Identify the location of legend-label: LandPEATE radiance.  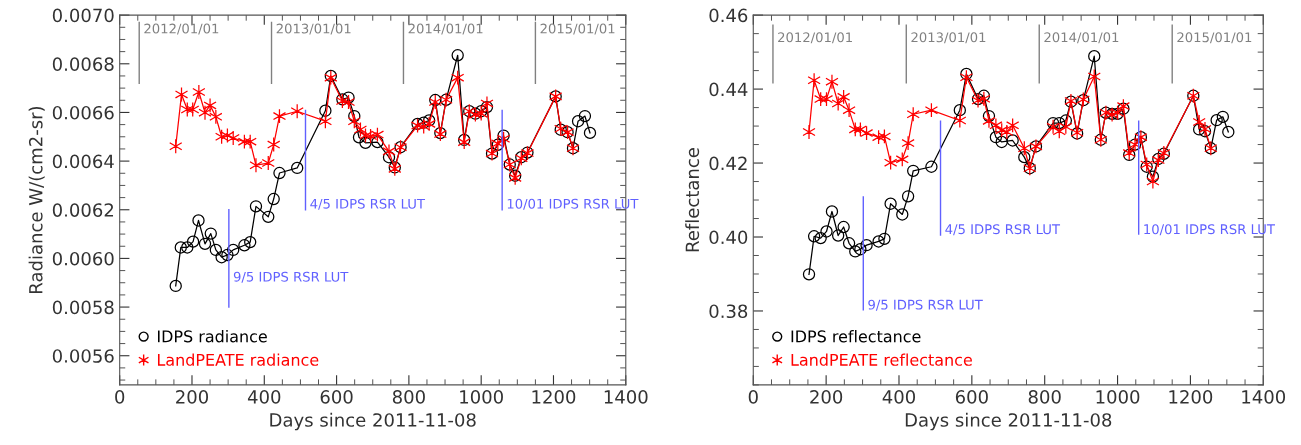
(238, 359).